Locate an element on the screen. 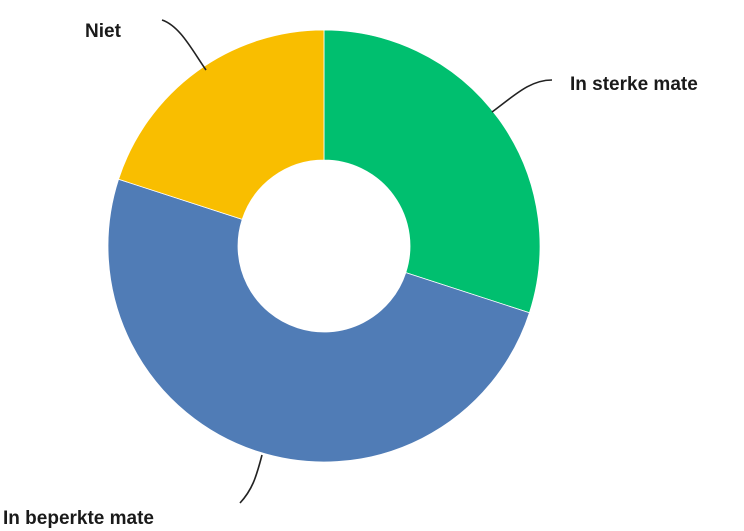 This screenshot has width=744, height=531. slice-niet is located at coordinates (221, 124).